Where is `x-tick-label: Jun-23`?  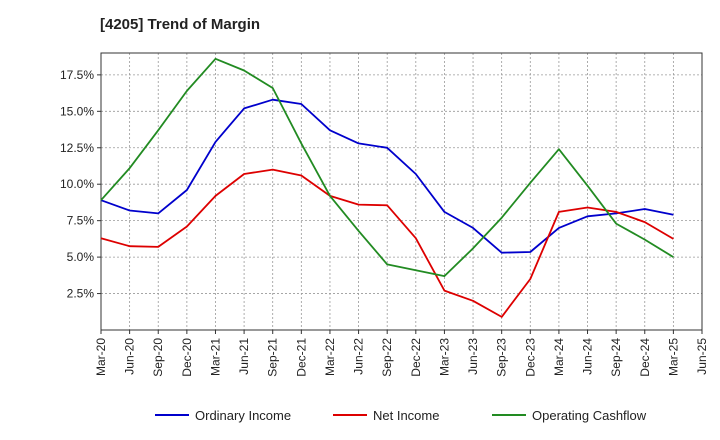 x-tick-label: Jun-23 is located at coordinates (473, 356).